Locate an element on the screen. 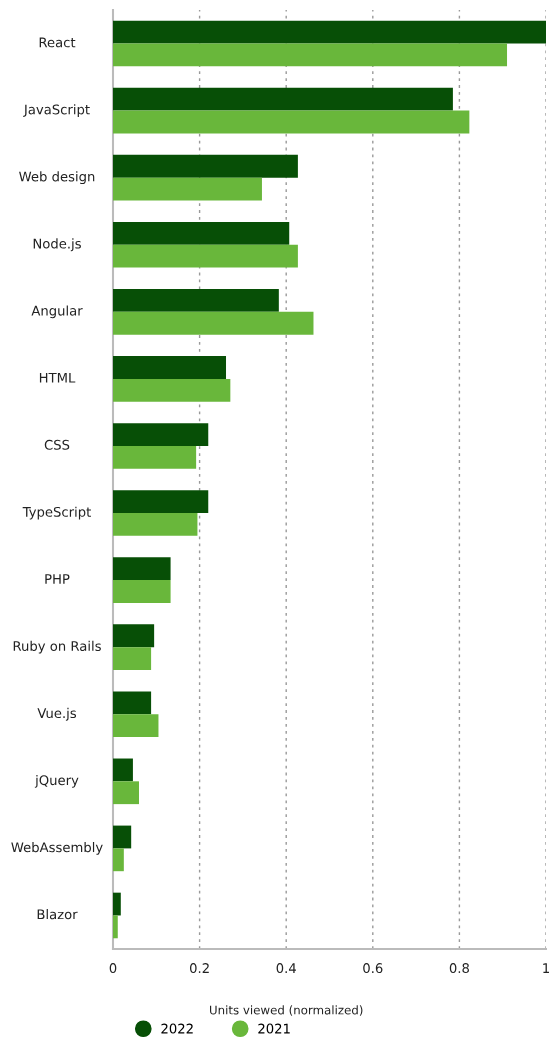 The width and height of the screenshot is (554, 1048). y-tick-label: HTML is located at coordinates (57, 377).